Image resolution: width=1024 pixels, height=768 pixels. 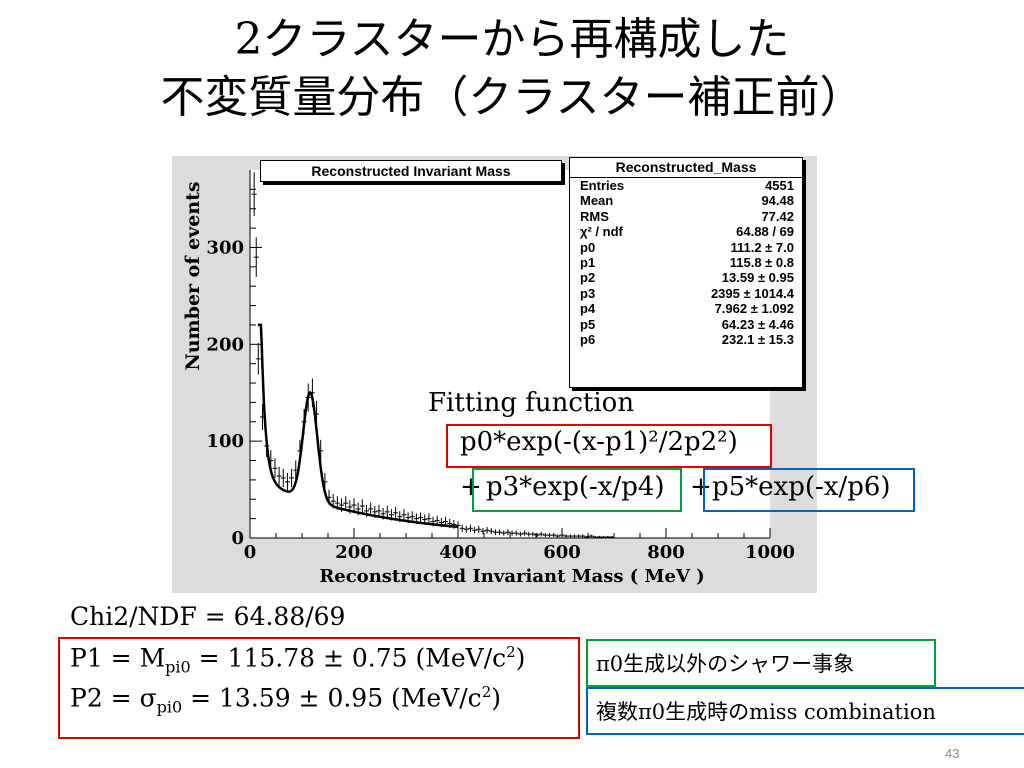 I want to click on stats-value: 13.59 ± 0.95, so click(x=757, y=278).